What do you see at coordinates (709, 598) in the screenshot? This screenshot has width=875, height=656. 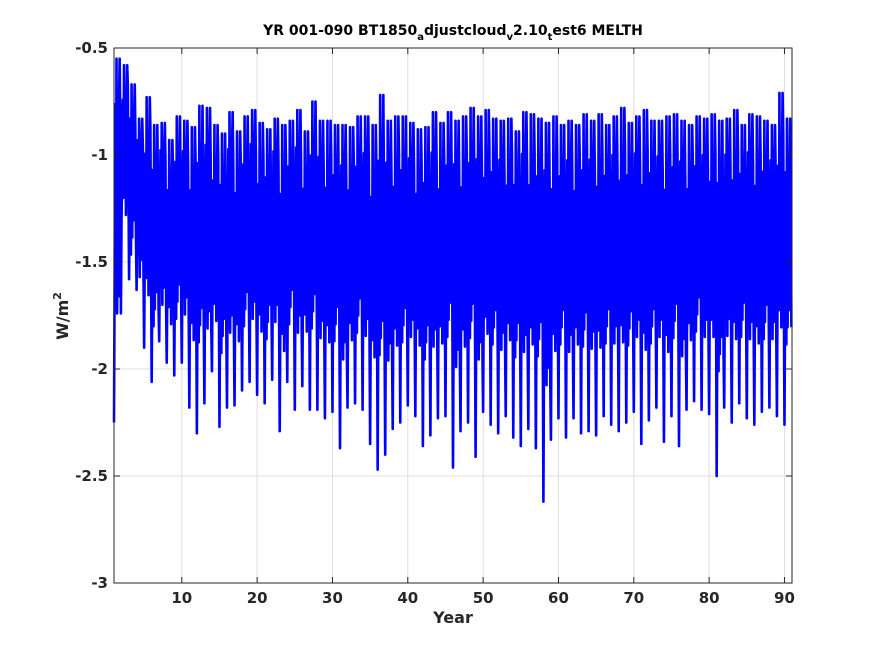 I see `x-tick-label: 80` at bounding box center [709, 598].